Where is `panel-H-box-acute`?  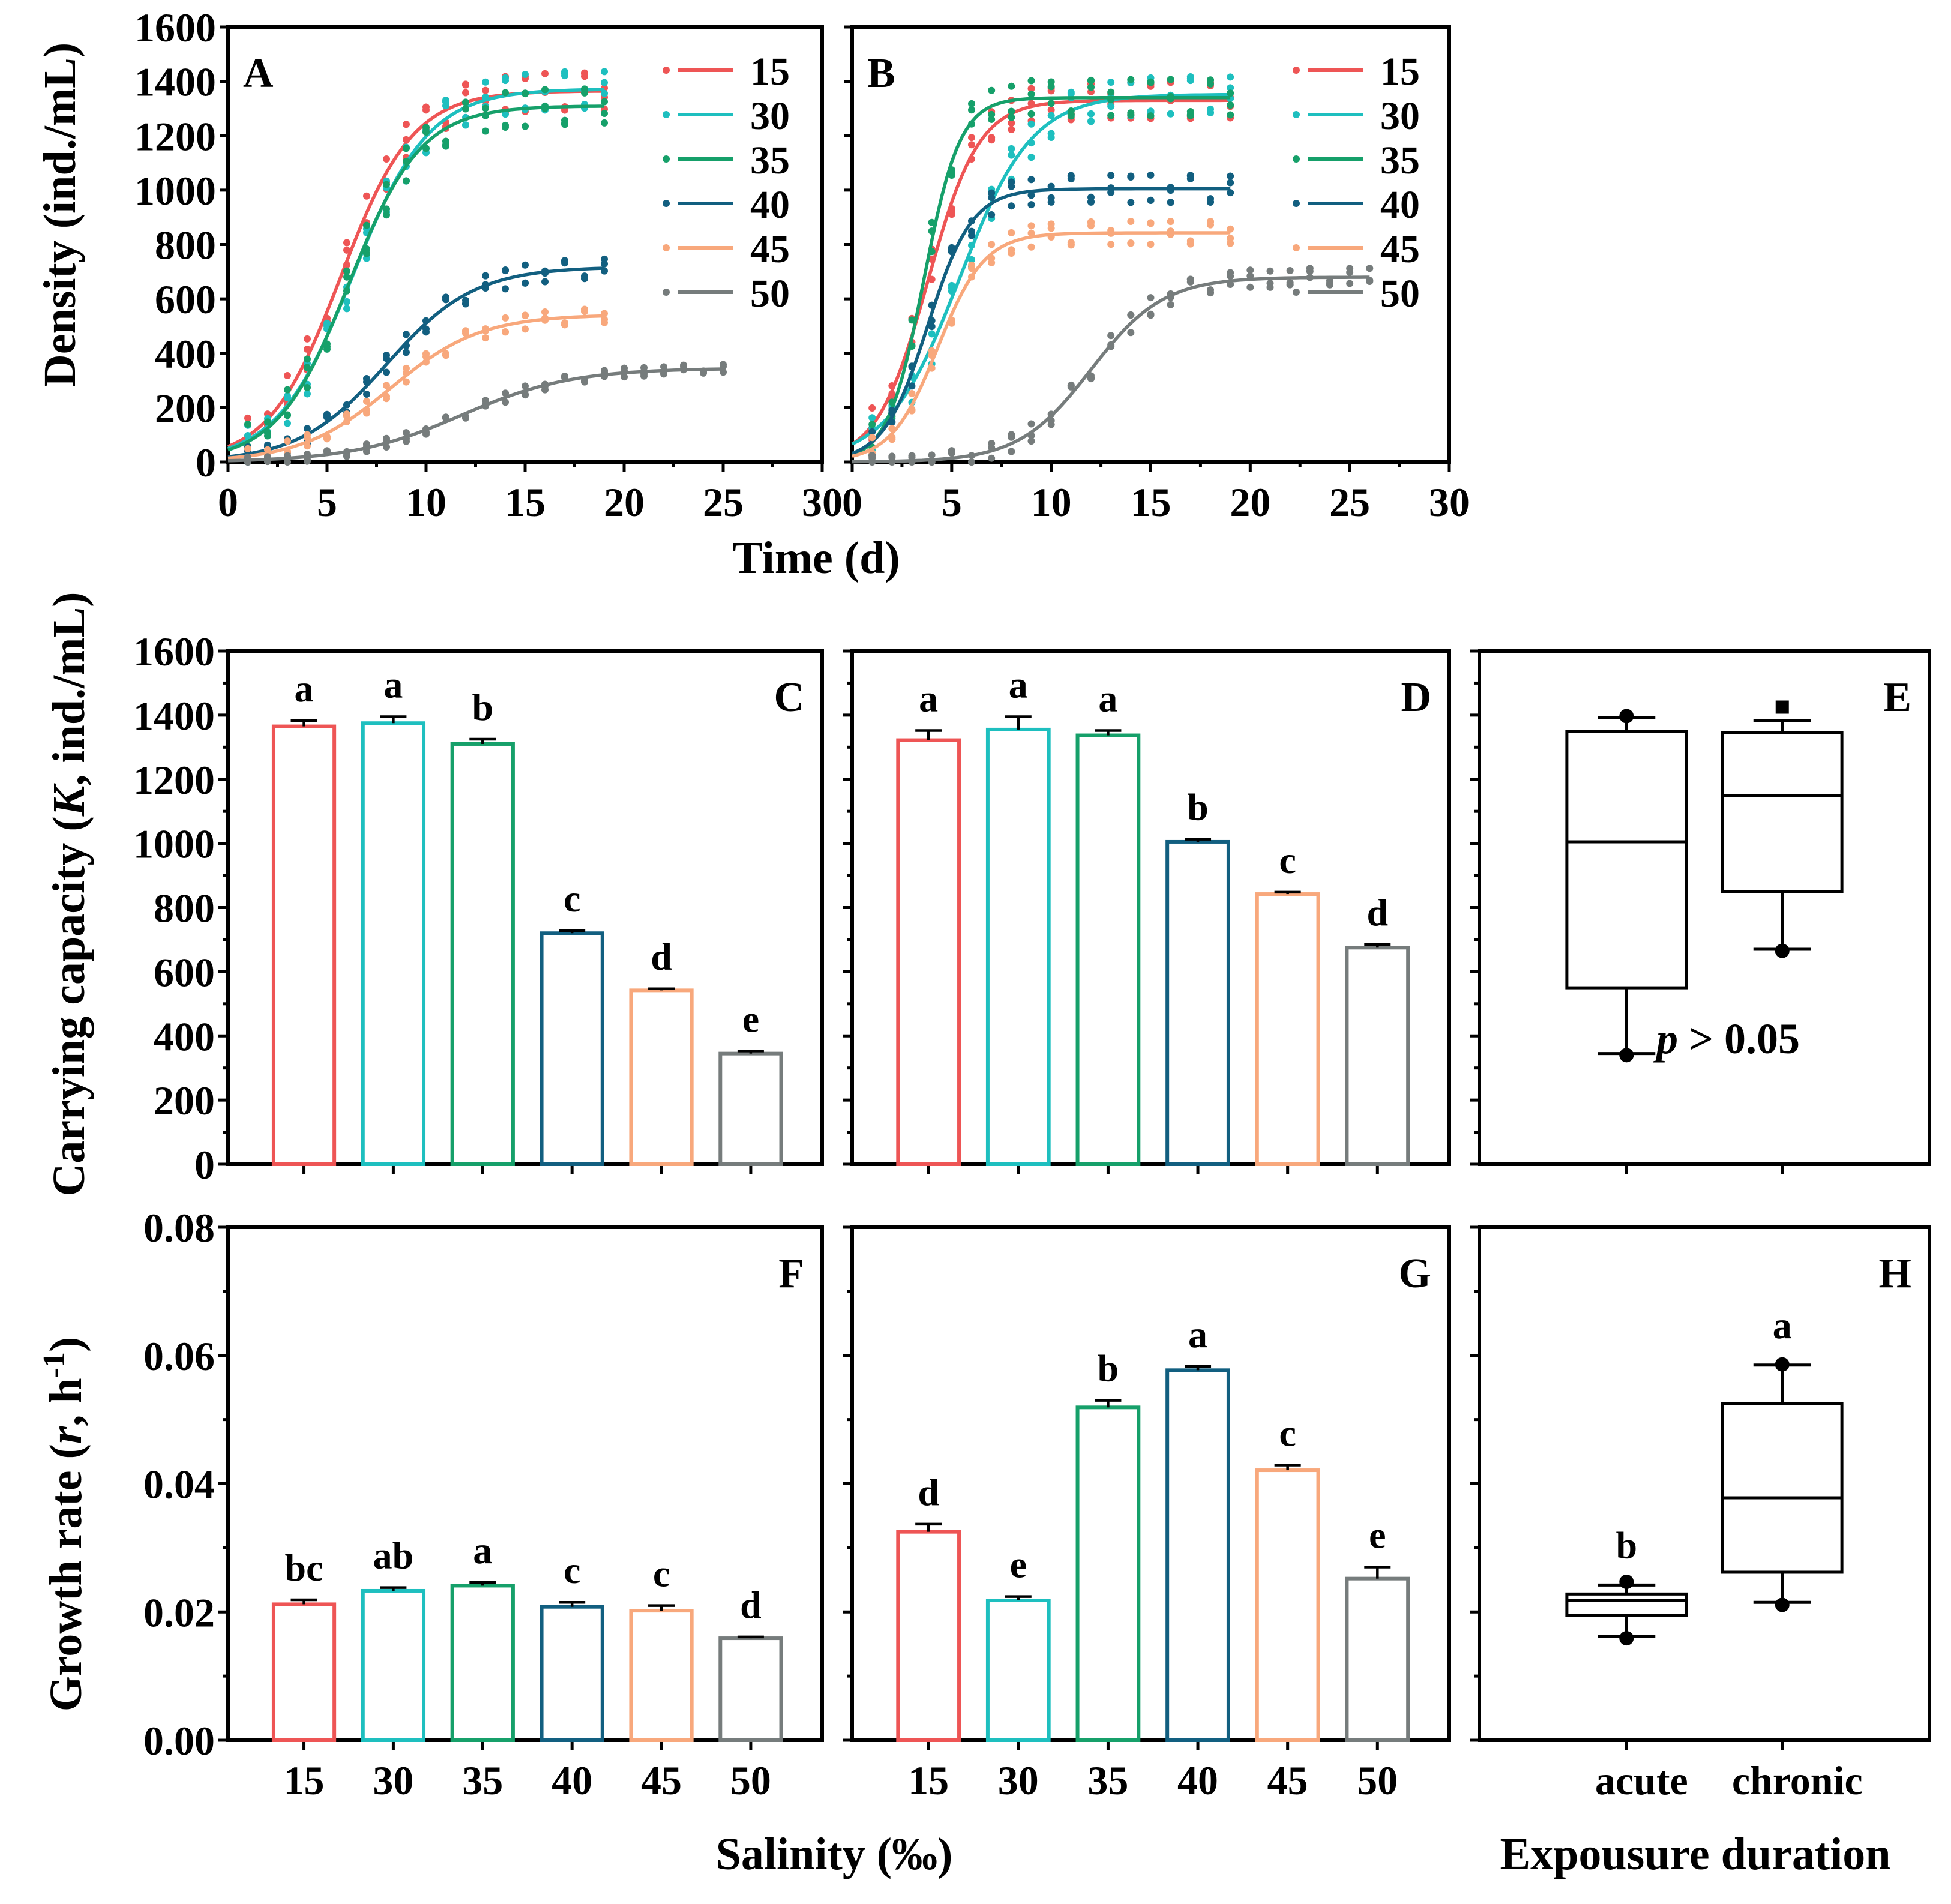 panel-H-box-acute is located at coordinates (1626, 1604).